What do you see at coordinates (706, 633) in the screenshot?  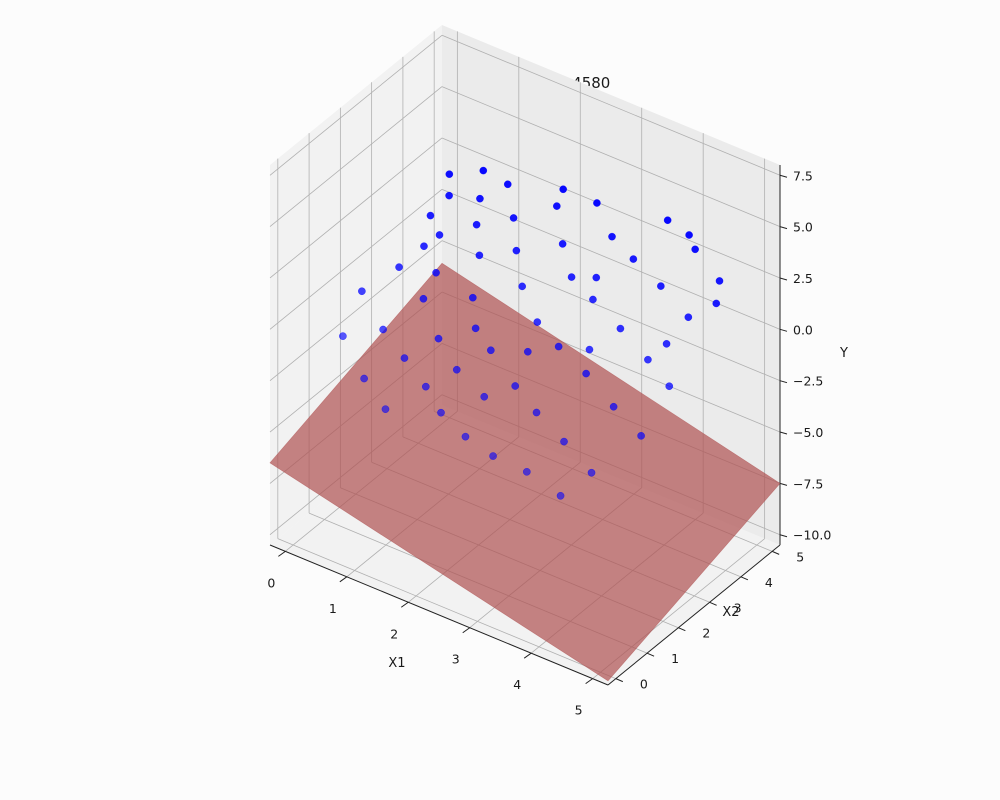 I see `x2-tick-label: 2` at bounding box center [706, 633].